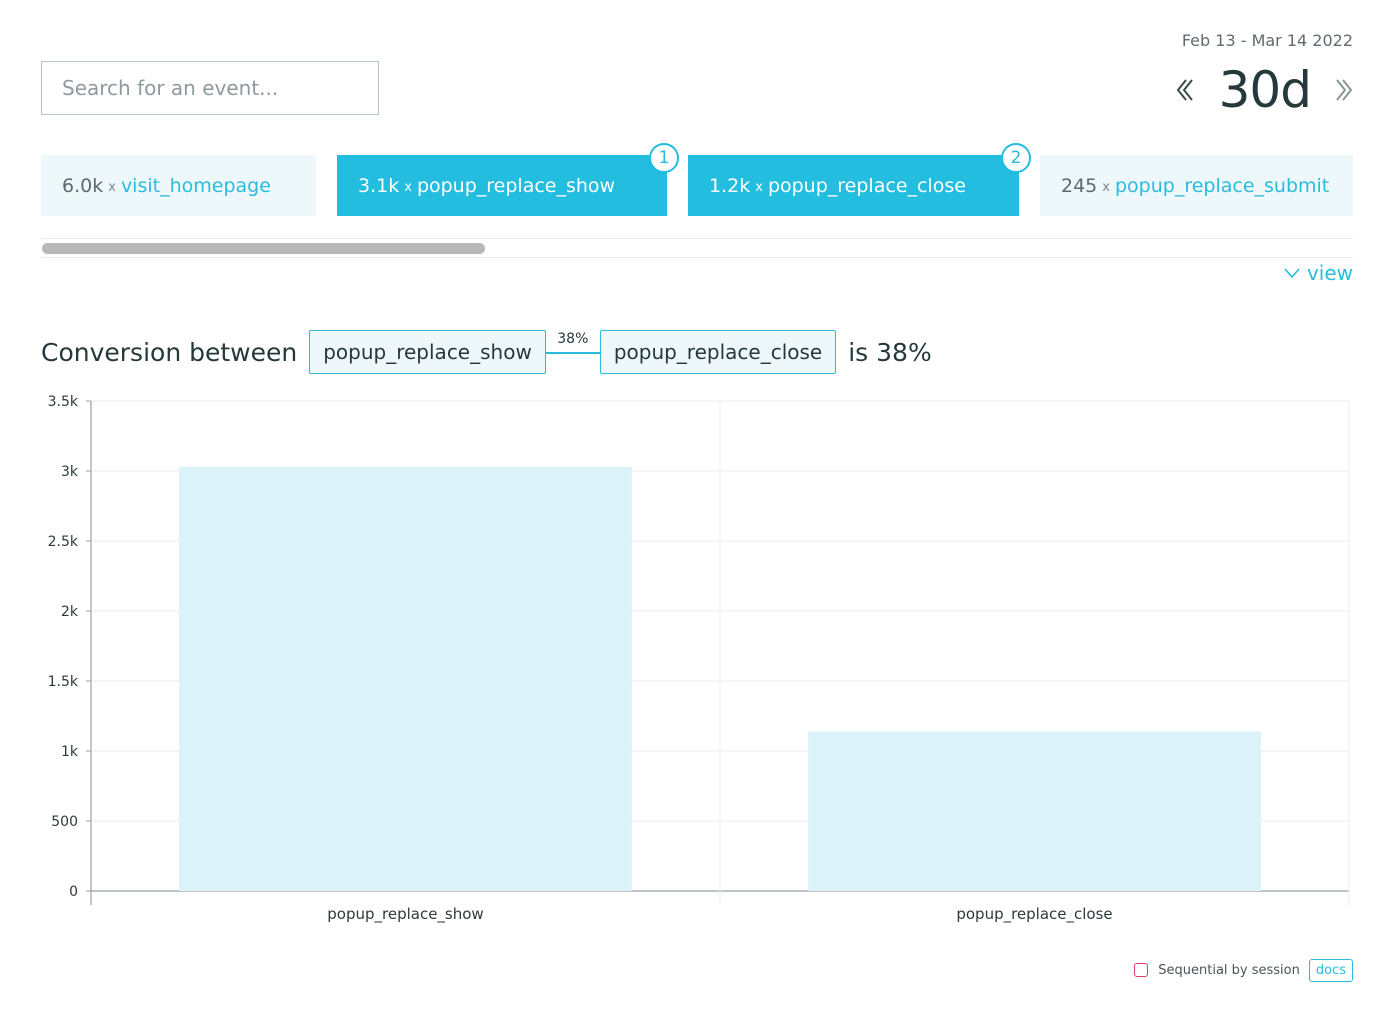  Describe the element at coordinates (63, 682) in the screenshot. I see `y-tick-label: 1.5k` at that location.